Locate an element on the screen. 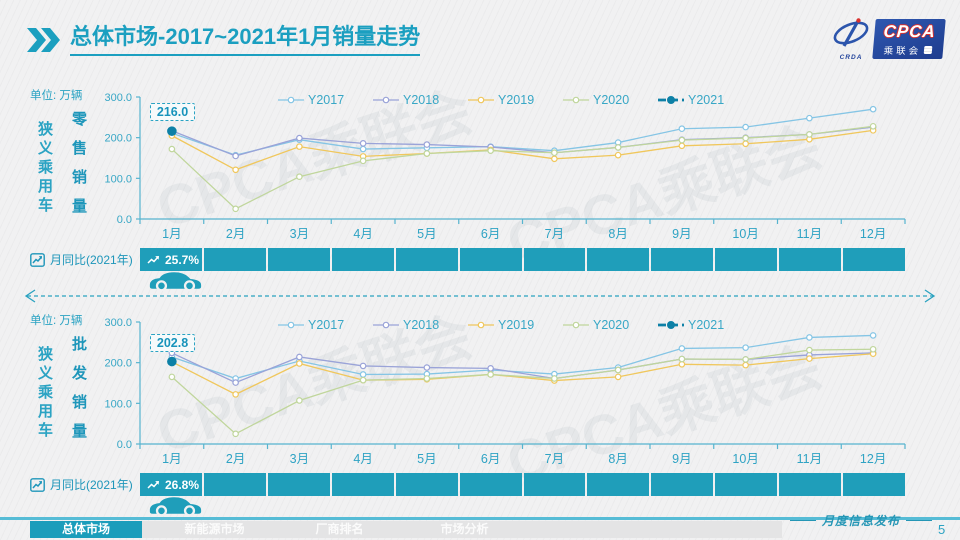 Image resolution: width=960 pixels, height=540 pixels. logo-brand: CPCA is located at coordinates (909, 31).